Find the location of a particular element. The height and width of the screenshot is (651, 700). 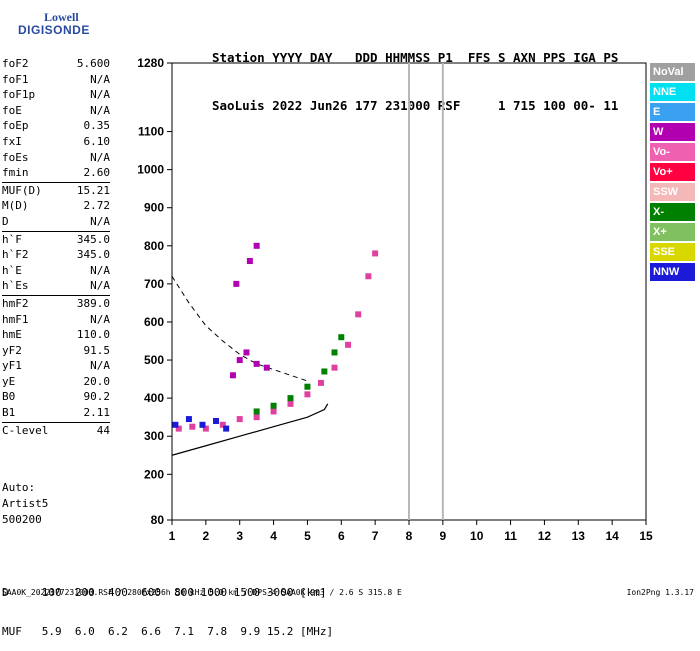

param-name: foEp is located at coordinates (15, 126).